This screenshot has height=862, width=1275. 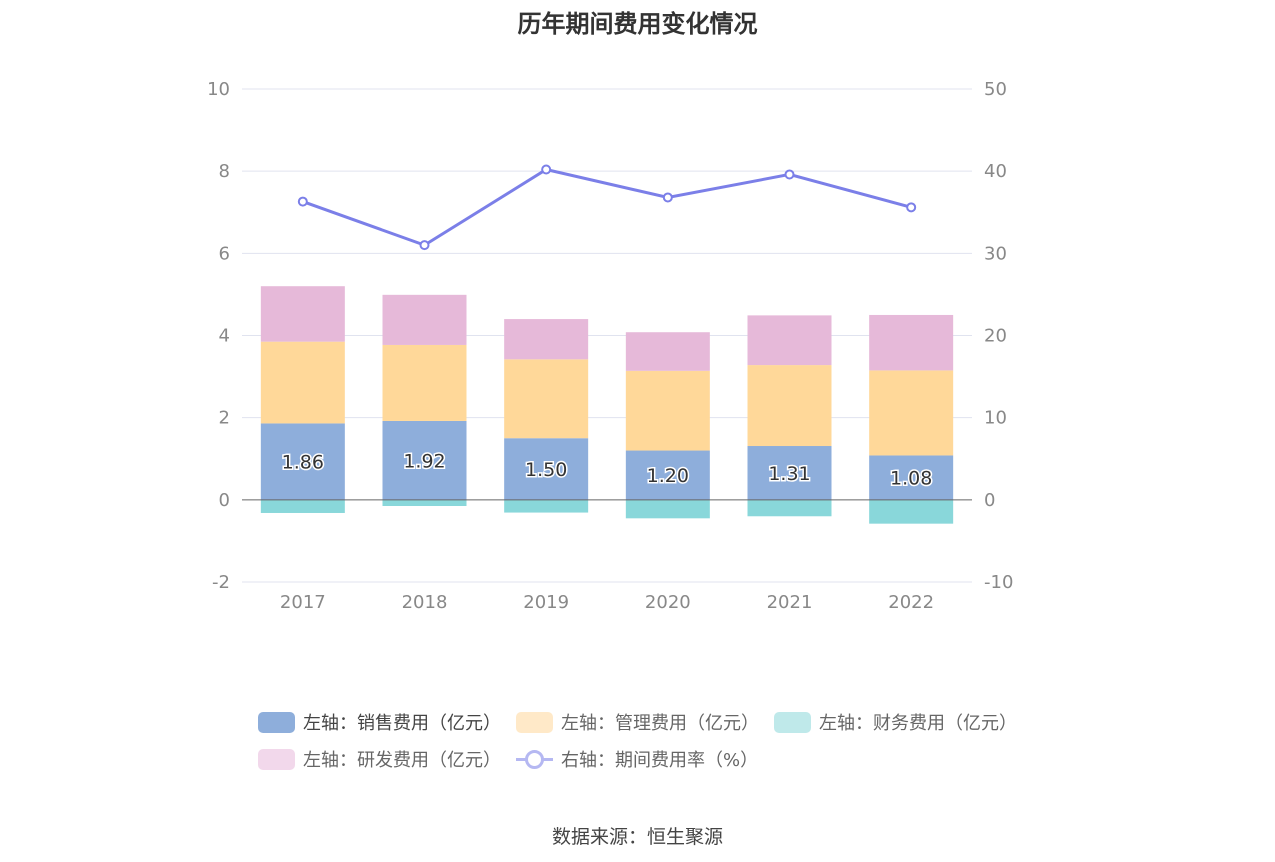 What do you see at coordinates (224, 336) in the screenshot?
I see `left-tick-label: 4` at bounding box center [224, 336].